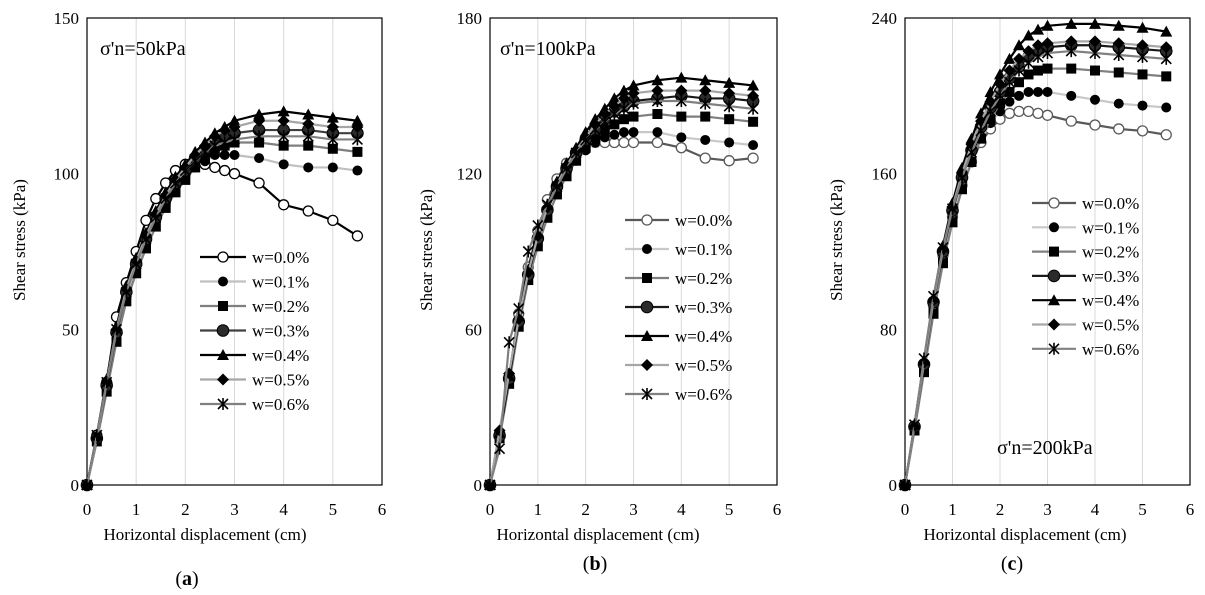 The image size is (1205, 595). What do you see at coordinates (70, 329) in the screenshot?
I see `y-tick-label: 50` at bounding box center [70, 329].